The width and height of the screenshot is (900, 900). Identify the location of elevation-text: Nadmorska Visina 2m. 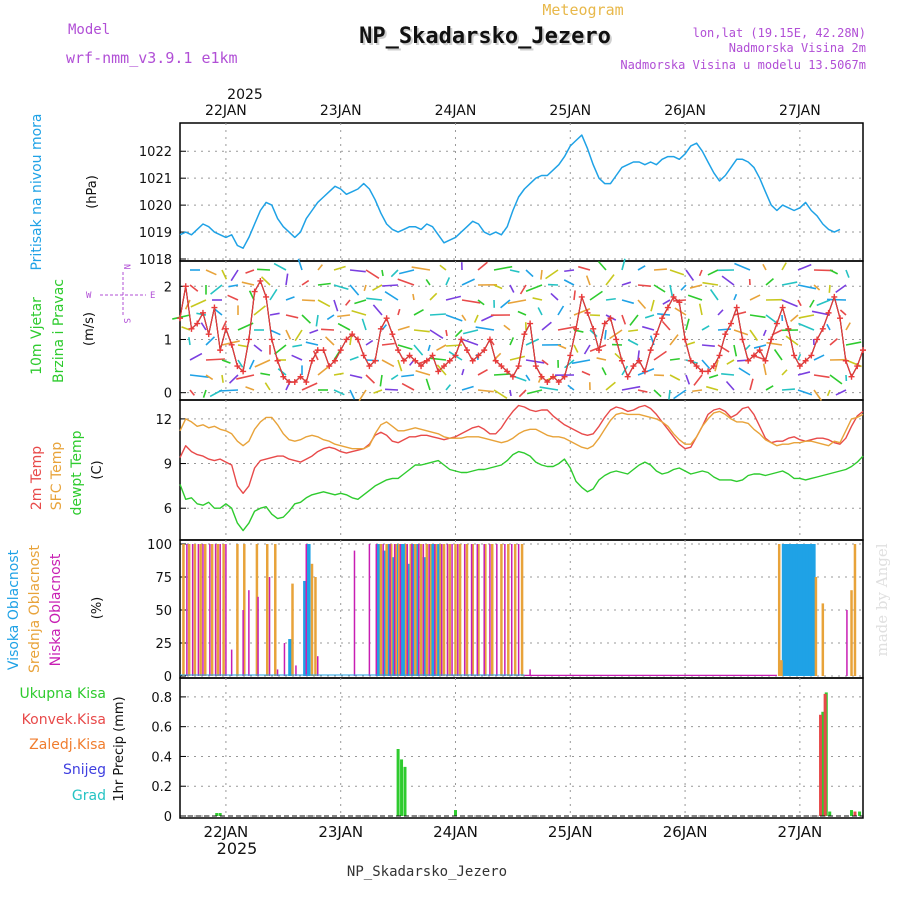
(797, 48).